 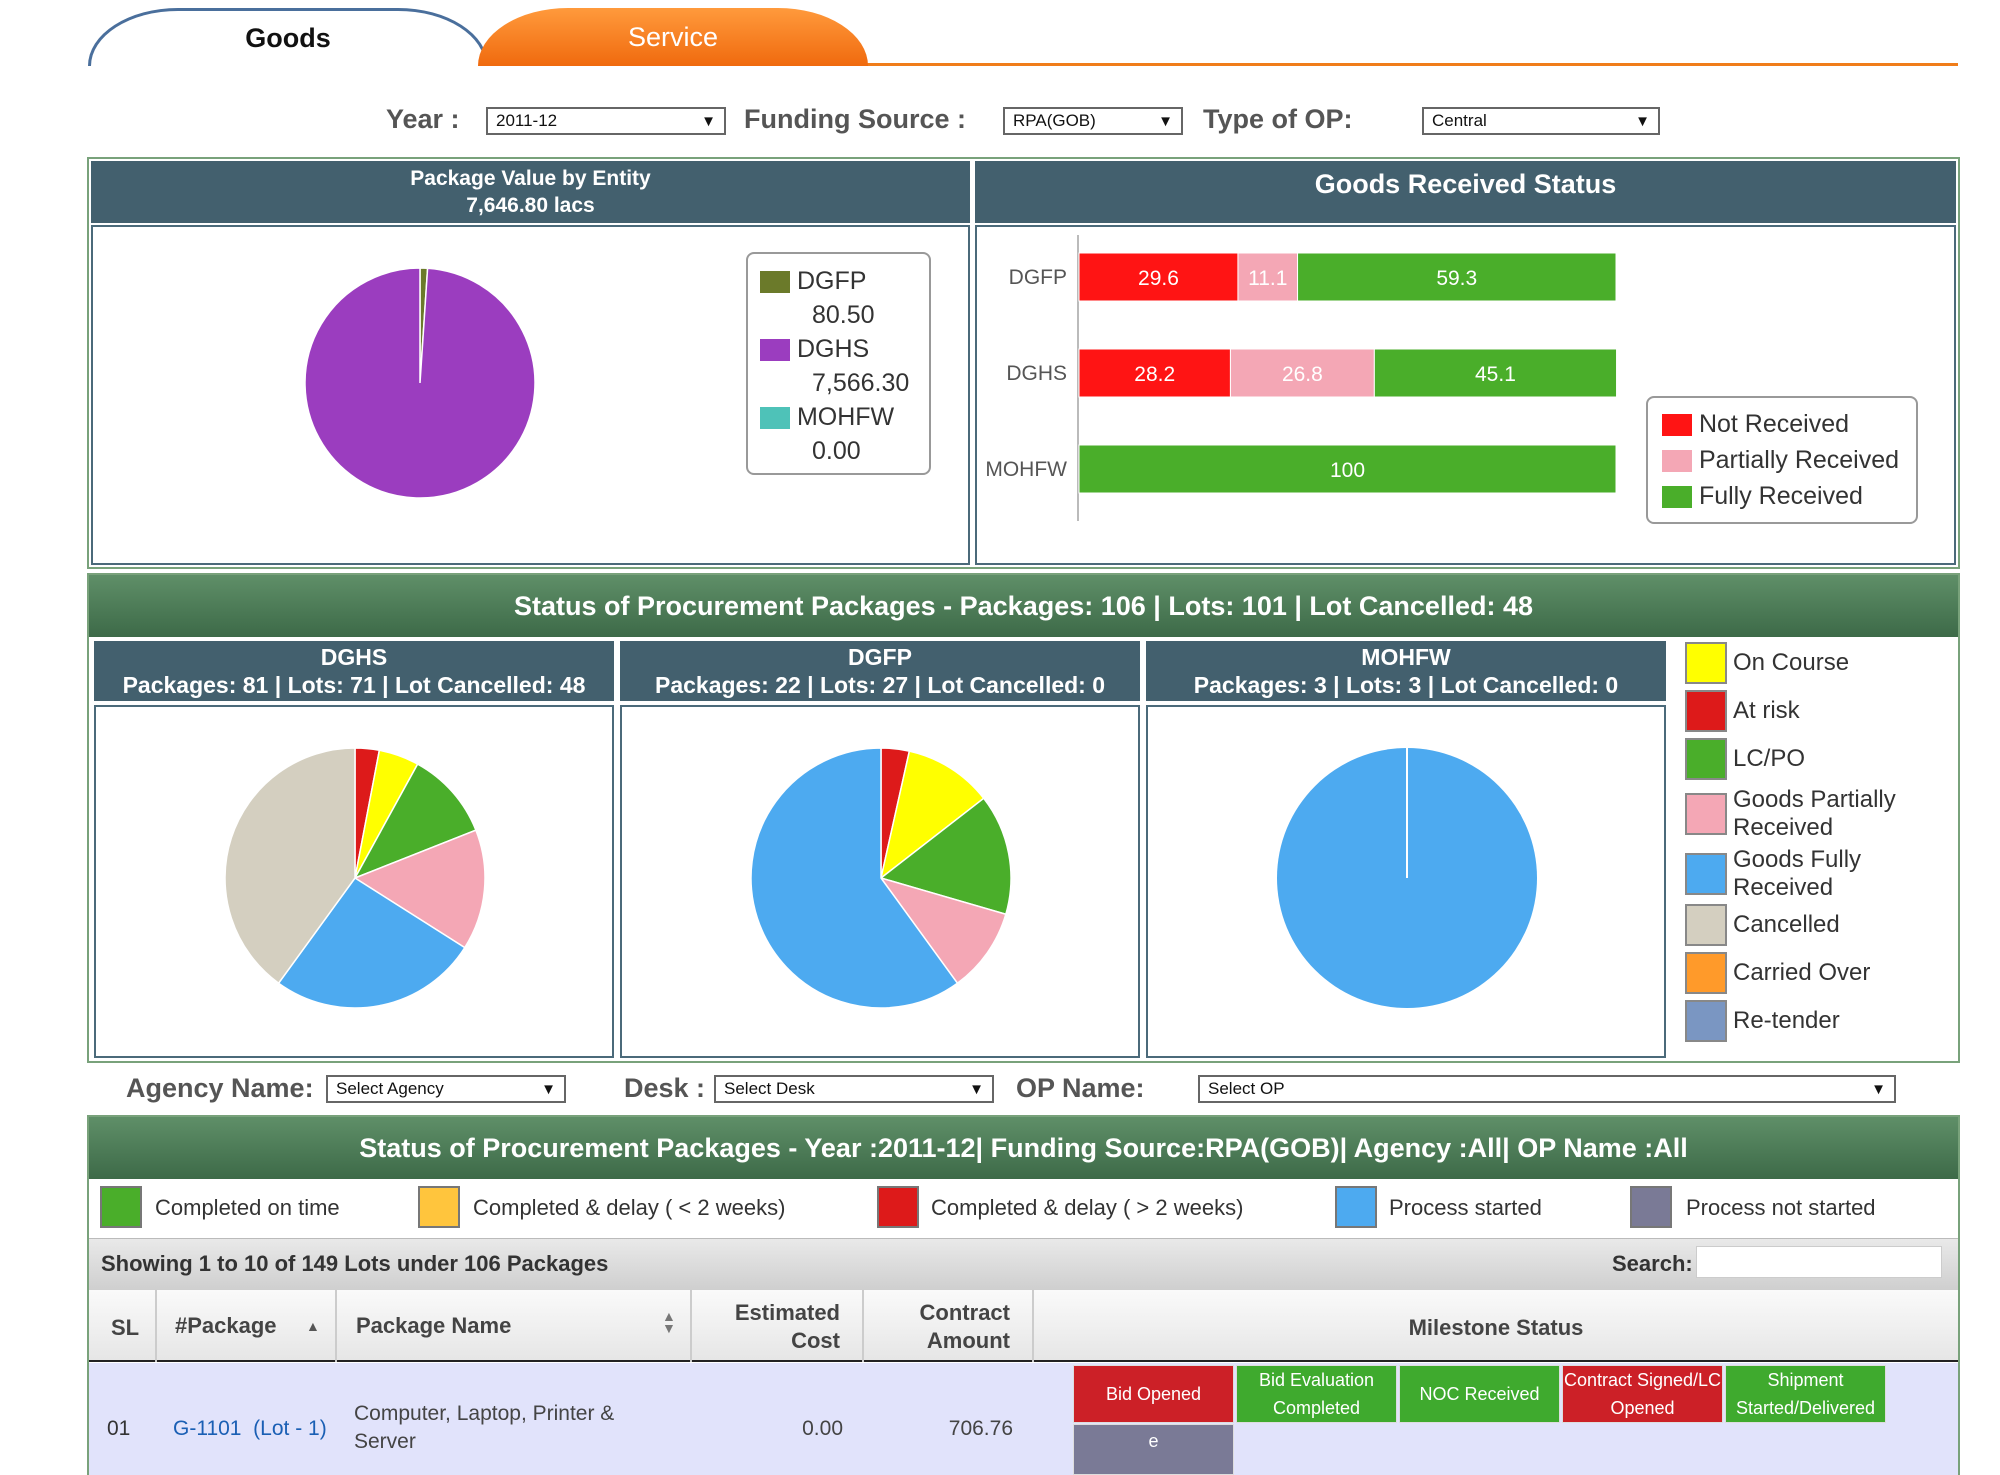 I want to click on legend-item-fully-received: Fully Received, so click(x=1782, y=496).